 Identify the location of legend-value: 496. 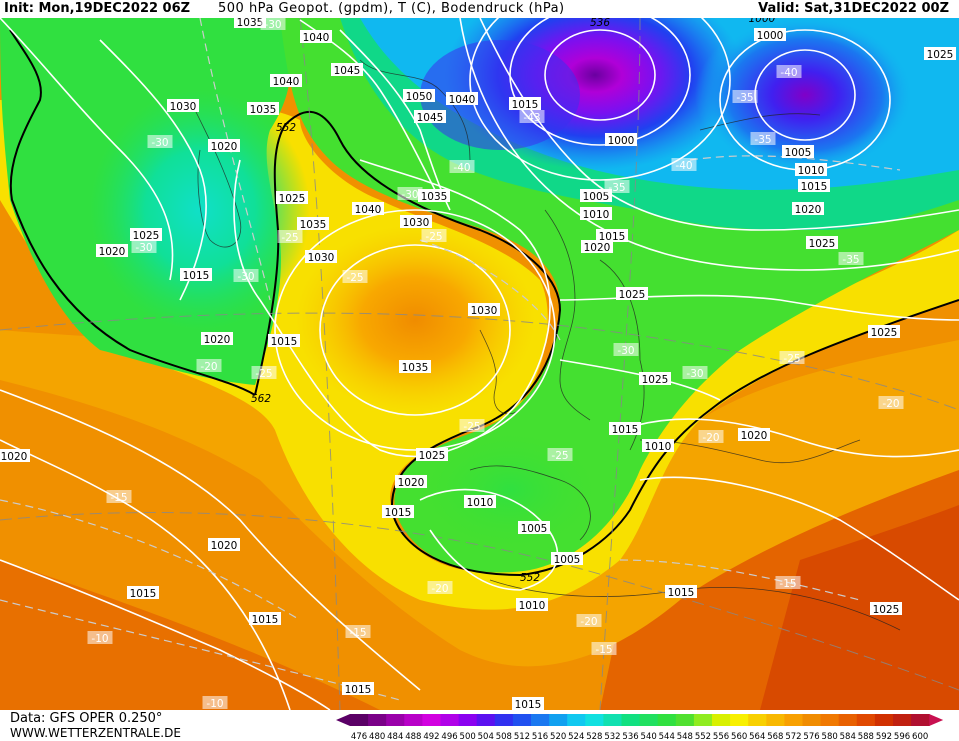
(449, 736).